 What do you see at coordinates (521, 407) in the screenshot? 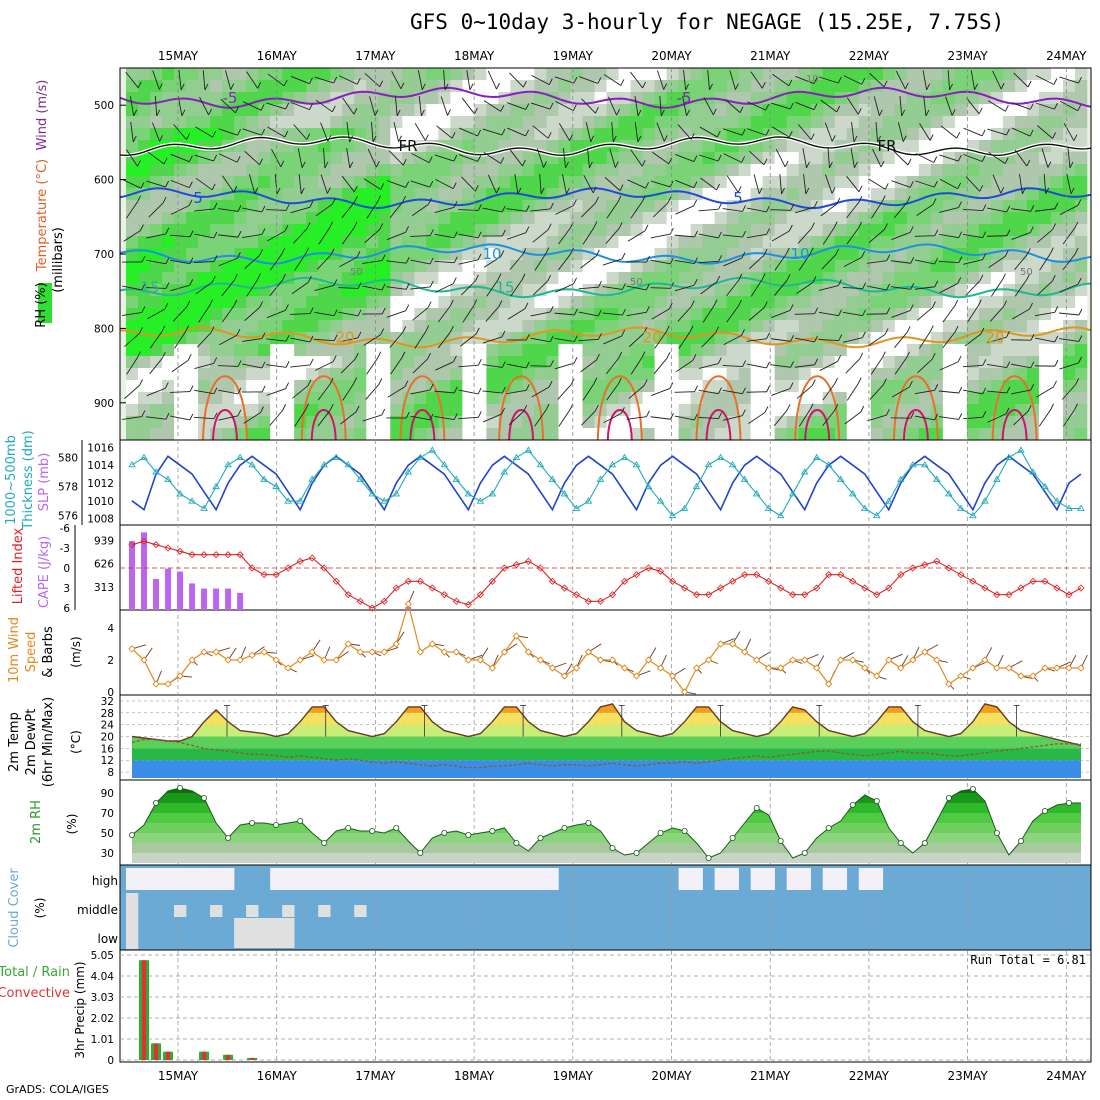
I see `isotherm-warm-loop` at bounding box center [521, 407].